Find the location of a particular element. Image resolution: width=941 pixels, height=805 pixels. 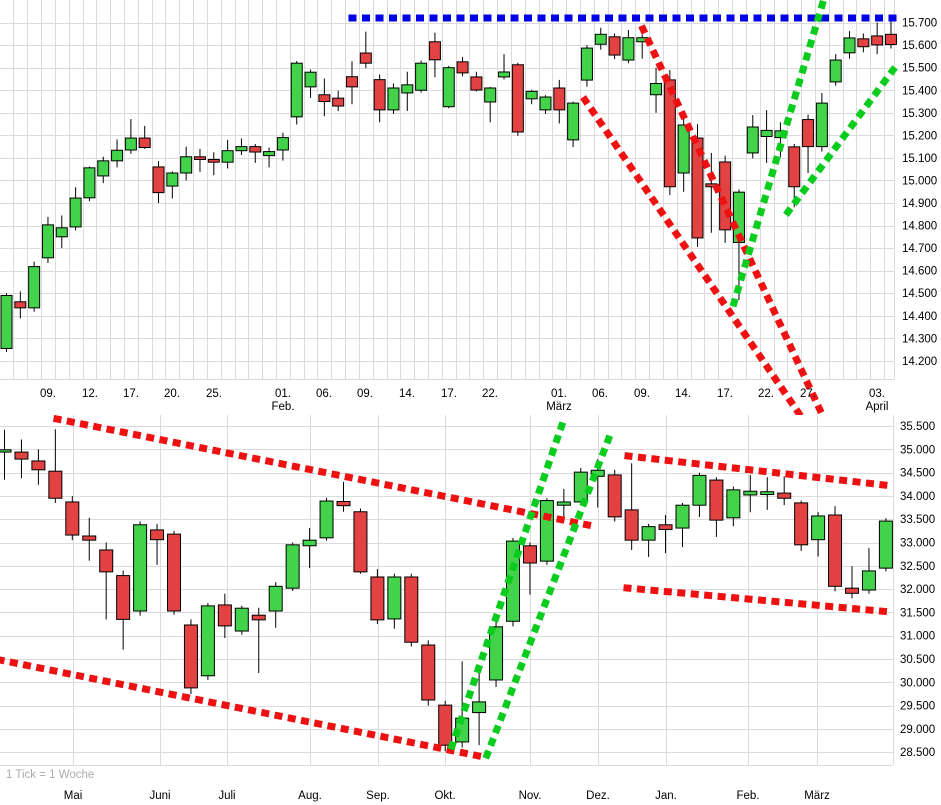

y-axis-tick-label: 15.700 is located at coordinates (919, 24).